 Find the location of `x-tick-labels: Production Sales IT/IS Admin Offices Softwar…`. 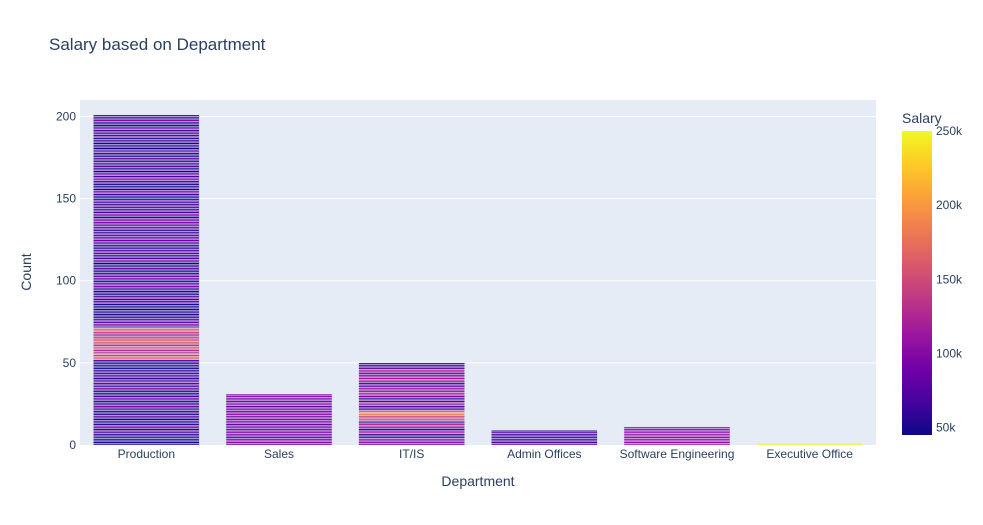

x-tick-labels: Production Sales IT/IS Admin Offices Softwar… is located at coordinates (486, 454).